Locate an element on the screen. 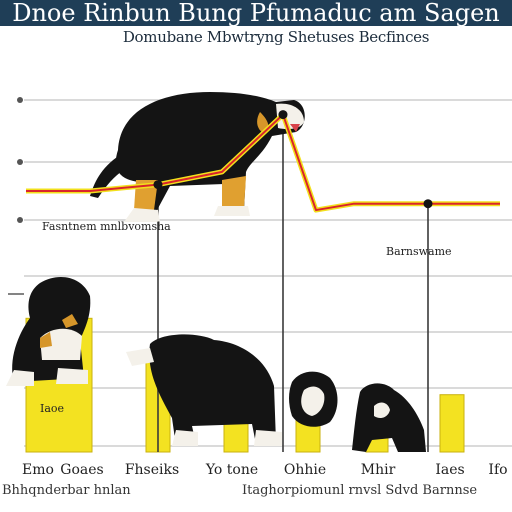  x-tick-label: Mhir is located at coordinates (378, 470).